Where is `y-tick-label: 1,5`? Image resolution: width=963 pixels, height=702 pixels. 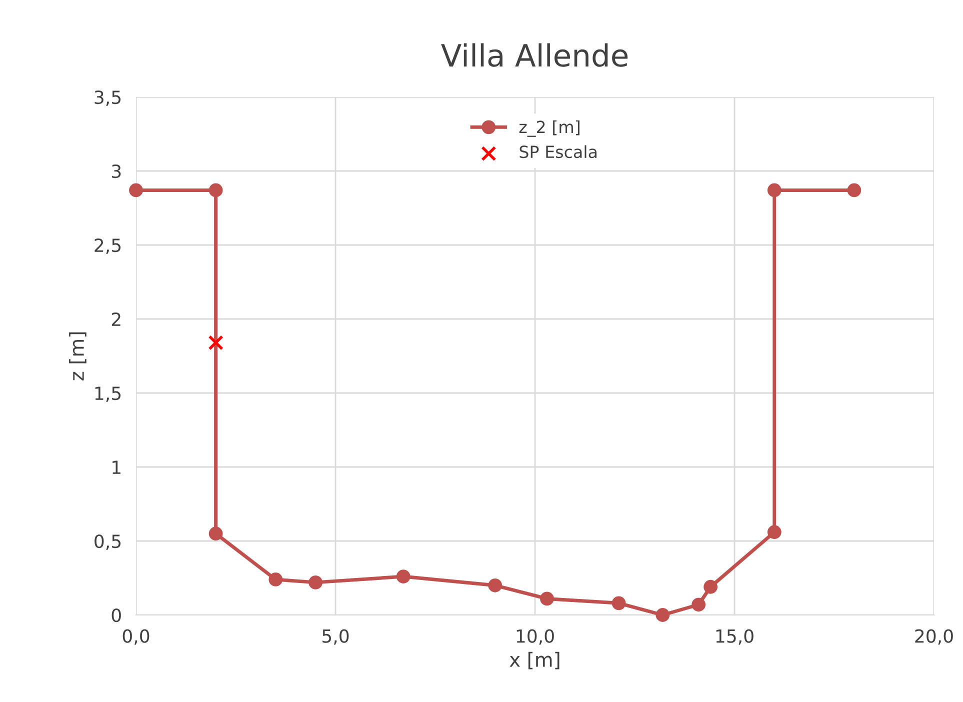
y-tick-label: 1,5 is located at coordinates (108, 394).